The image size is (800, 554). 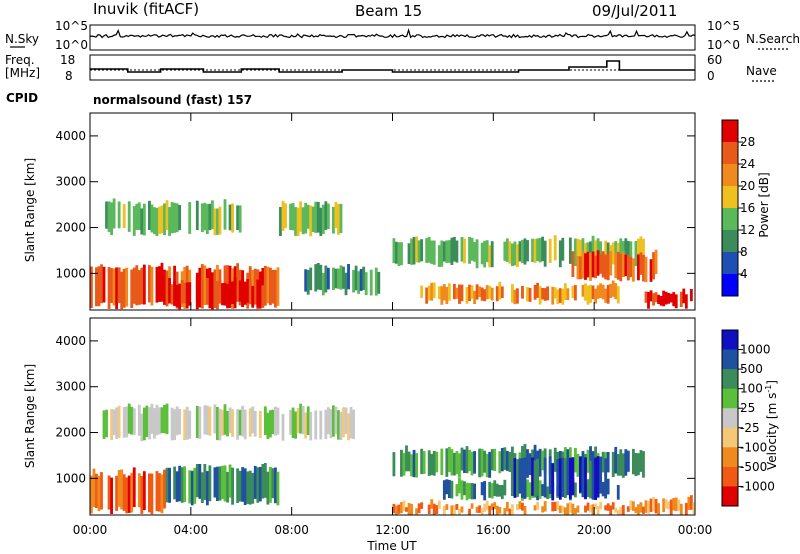 I want to click on nsky-trace, so click(x=392, y=33).